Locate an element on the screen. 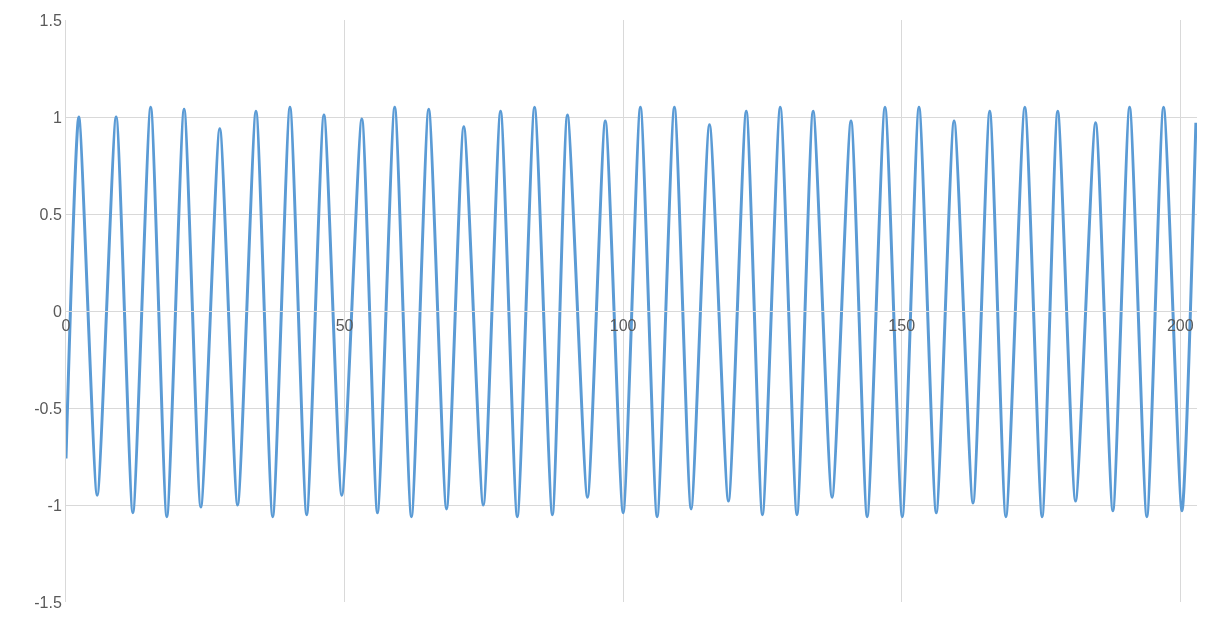 This screenshot has width=1210, height=623. y-tick-label: -1 is located at coordinates (54, 505).